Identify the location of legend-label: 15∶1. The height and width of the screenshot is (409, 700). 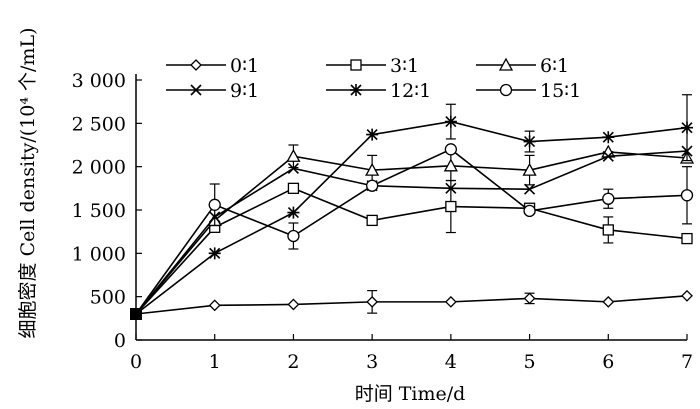
(560, 91).